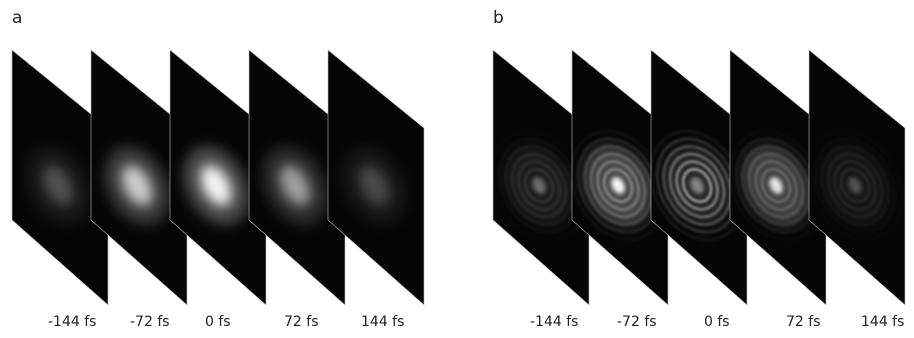  What do you see at coordinates (17, 18) in the screenshot?
I see `panel-a-label: a` at bounding box center [17, 18].